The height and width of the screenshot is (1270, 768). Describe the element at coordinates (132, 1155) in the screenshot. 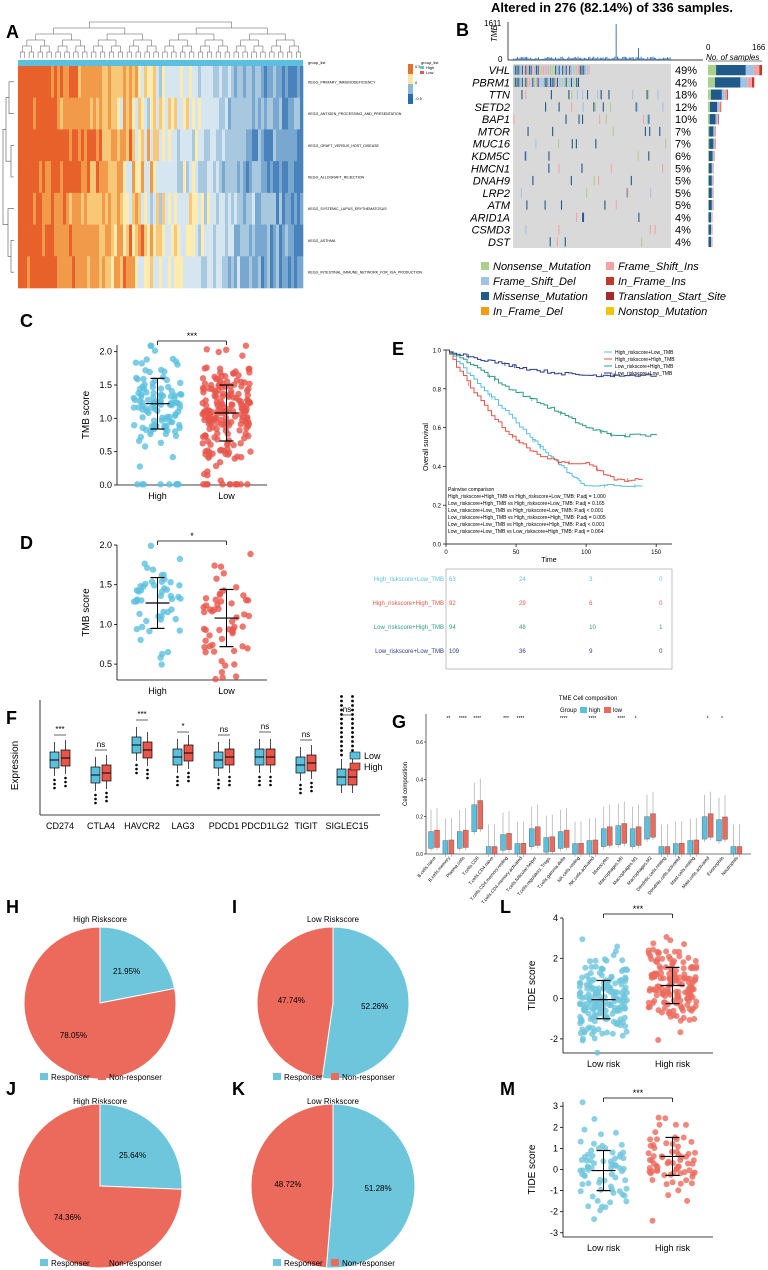

I see `pie-label-responder: 25.64%` at that location.